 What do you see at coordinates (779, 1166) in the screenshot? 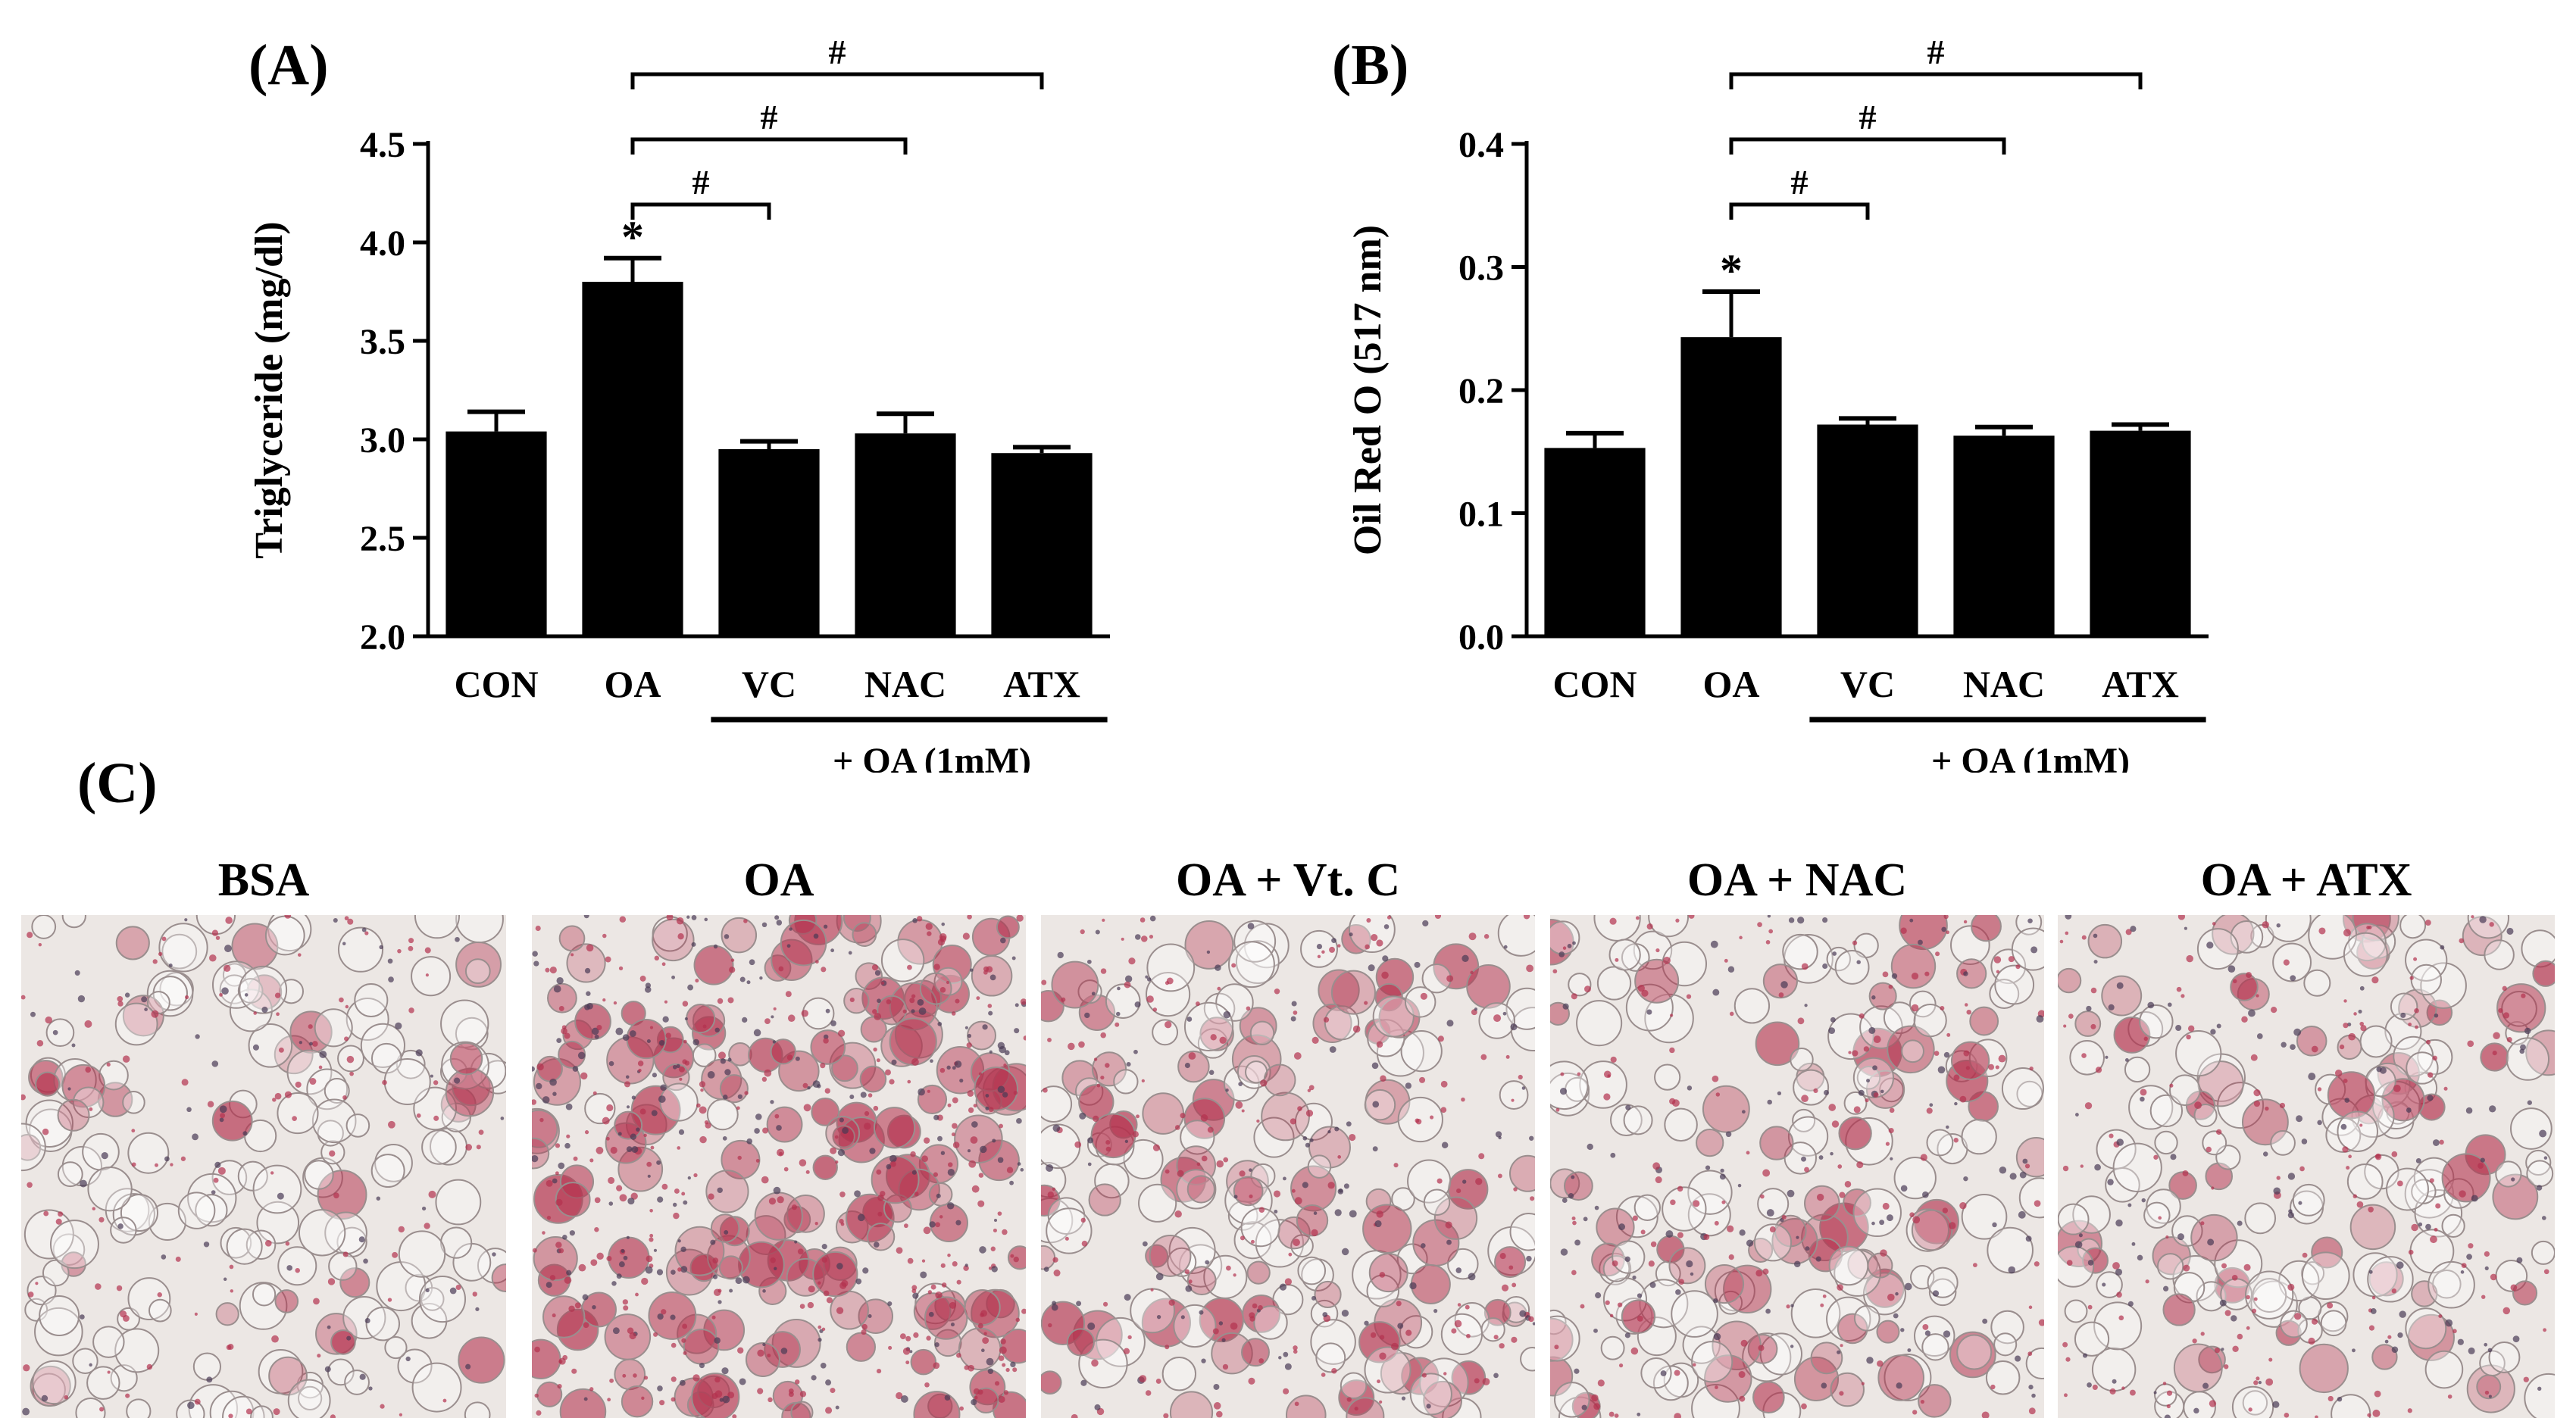
I see `micrograph-oa` at bounding box center [779, 1166].